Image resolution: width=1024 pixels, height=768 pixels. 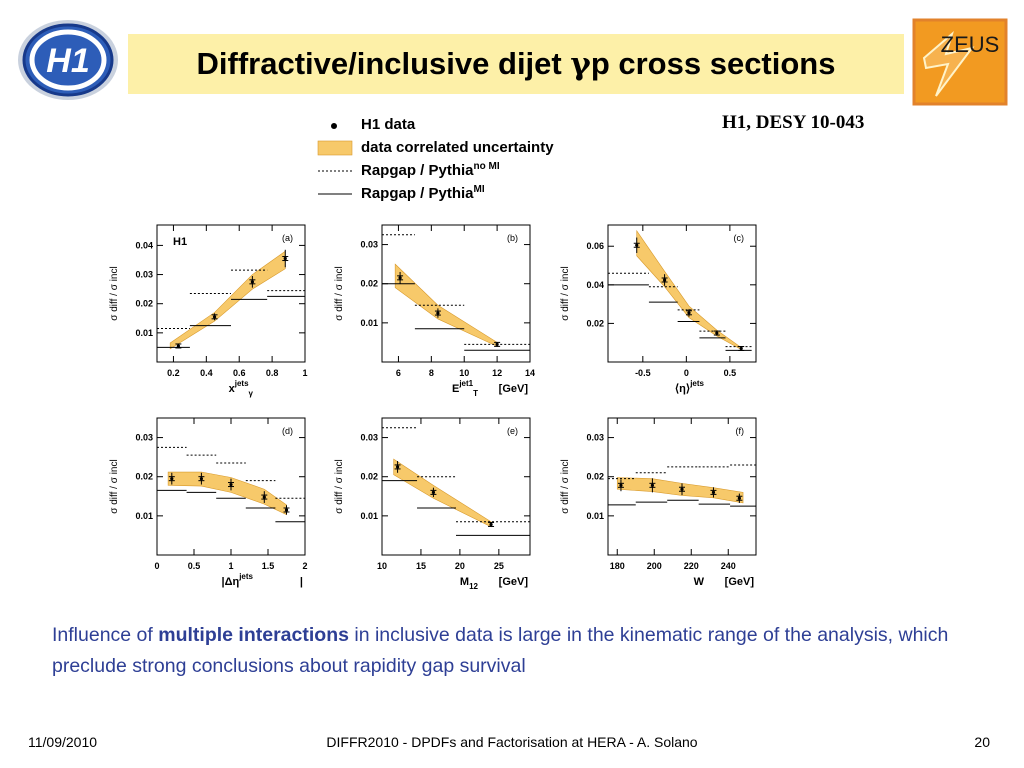 What do you see at coordinates (713, 63) in the screenshot?
I see `title-suffix: p cross sections` at bounding box center [713, 63].